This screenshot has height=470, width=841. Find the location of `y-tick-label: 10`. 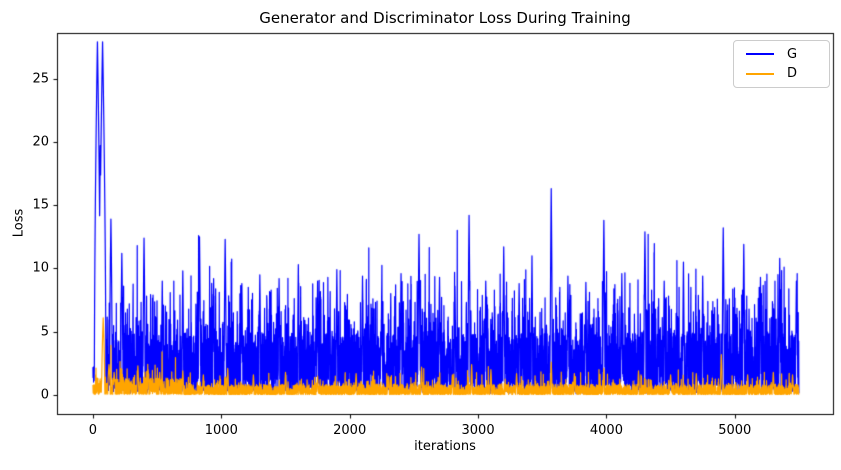

y-tick-label: 10 is located at coordinates (40, 268).